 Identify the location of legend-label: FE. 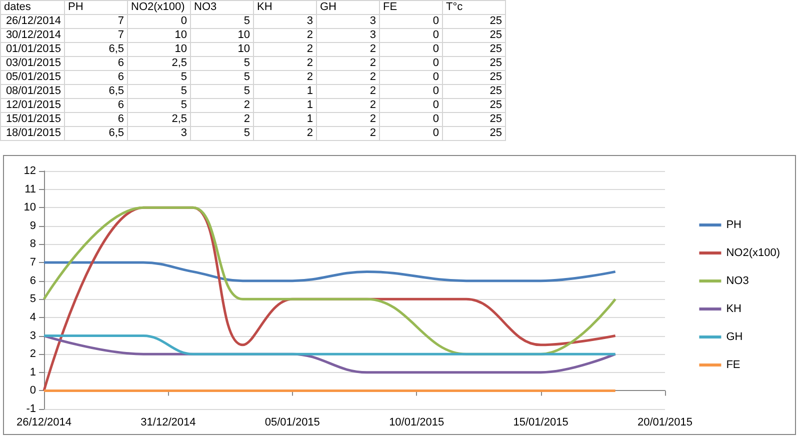
(733, 365).